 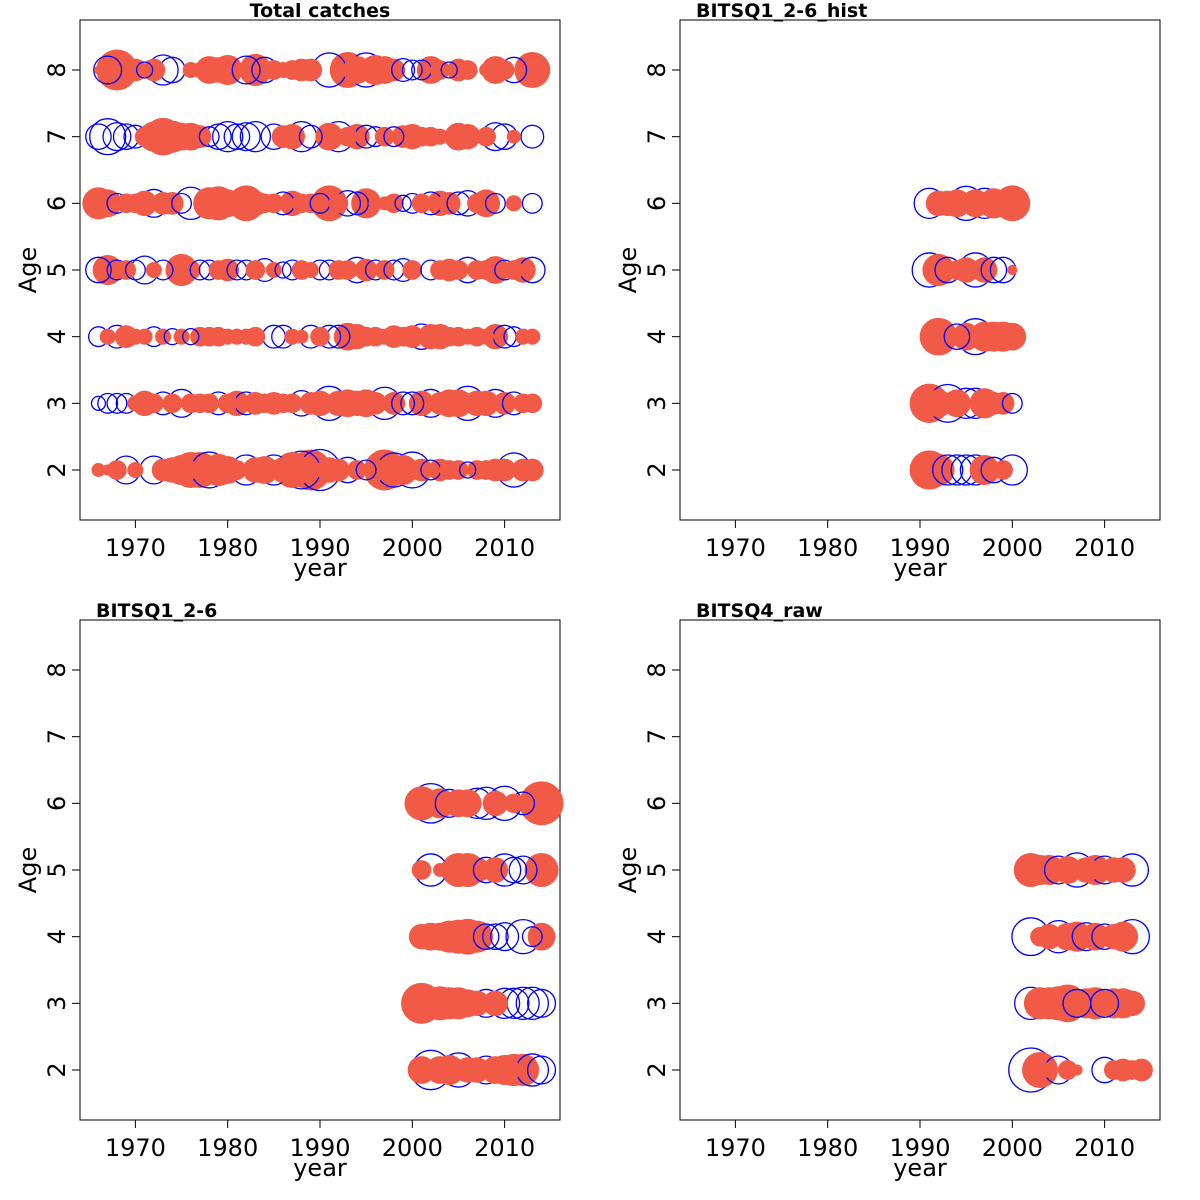 I want to click on x-axis-label: year, so click(x=320, y=1168).